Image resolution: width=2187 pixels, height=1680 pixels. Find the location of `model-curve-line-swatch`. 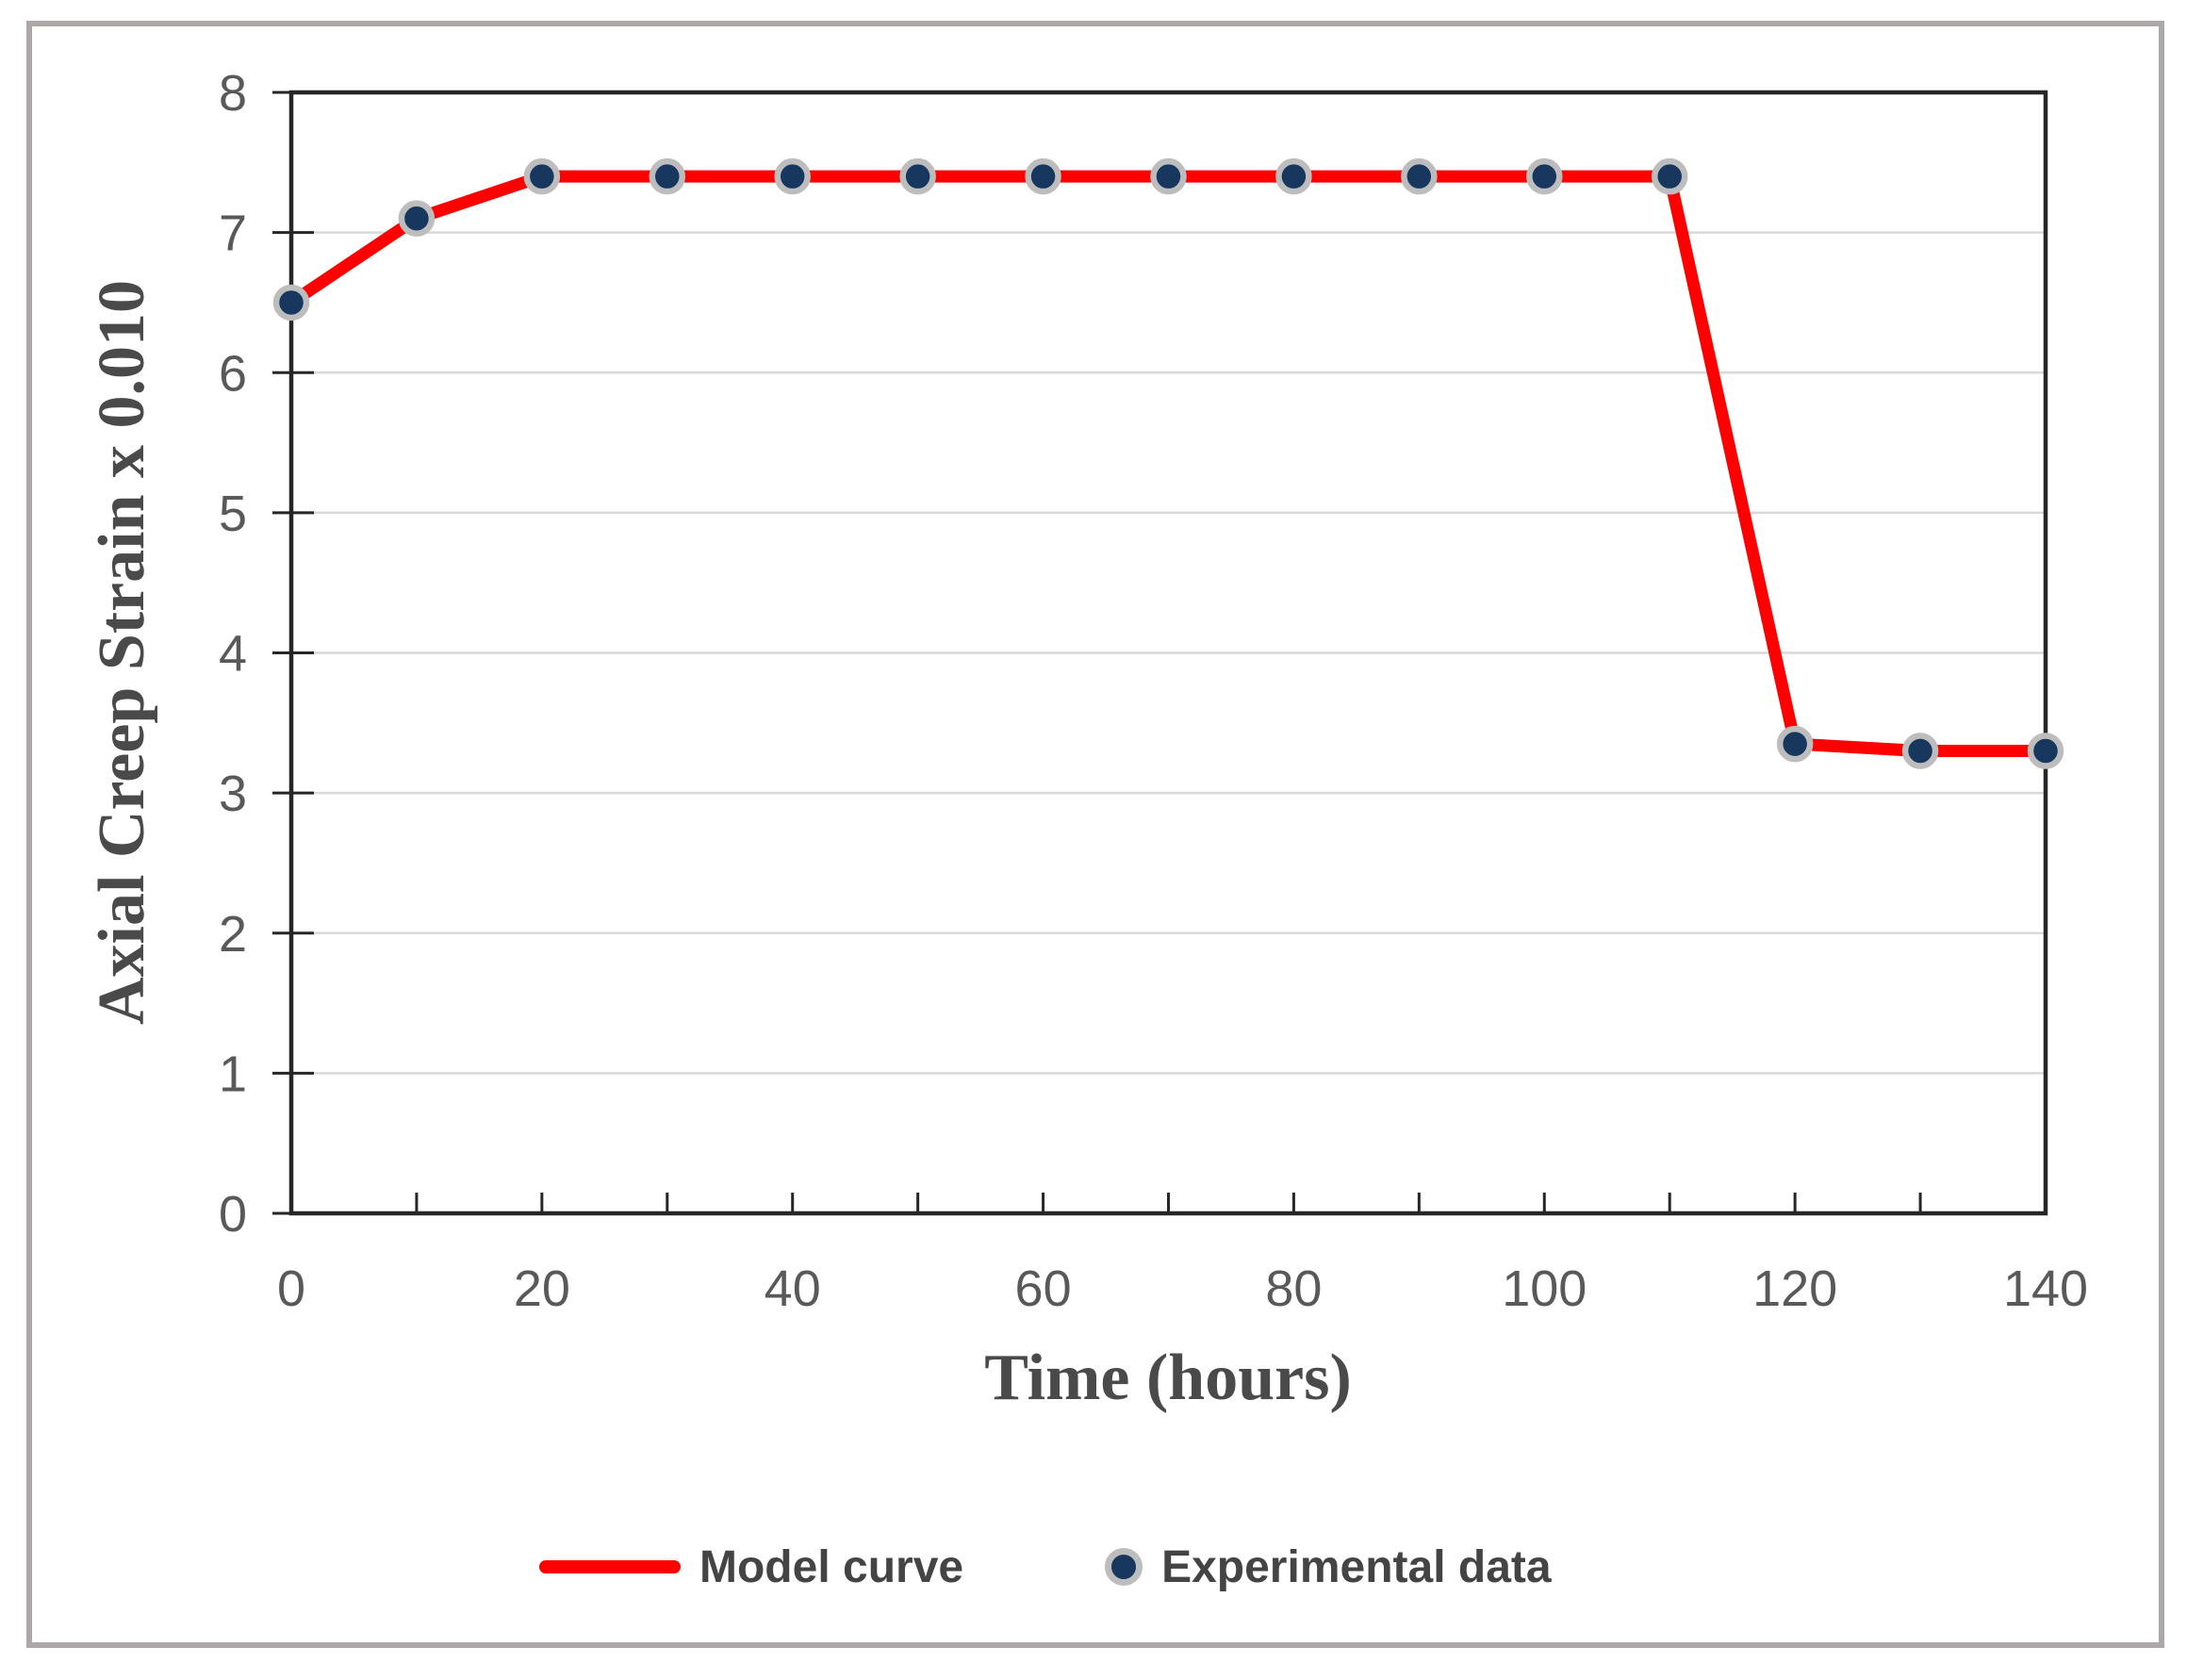

model-curve-line-swatch is located at coordinates (610, 1566).